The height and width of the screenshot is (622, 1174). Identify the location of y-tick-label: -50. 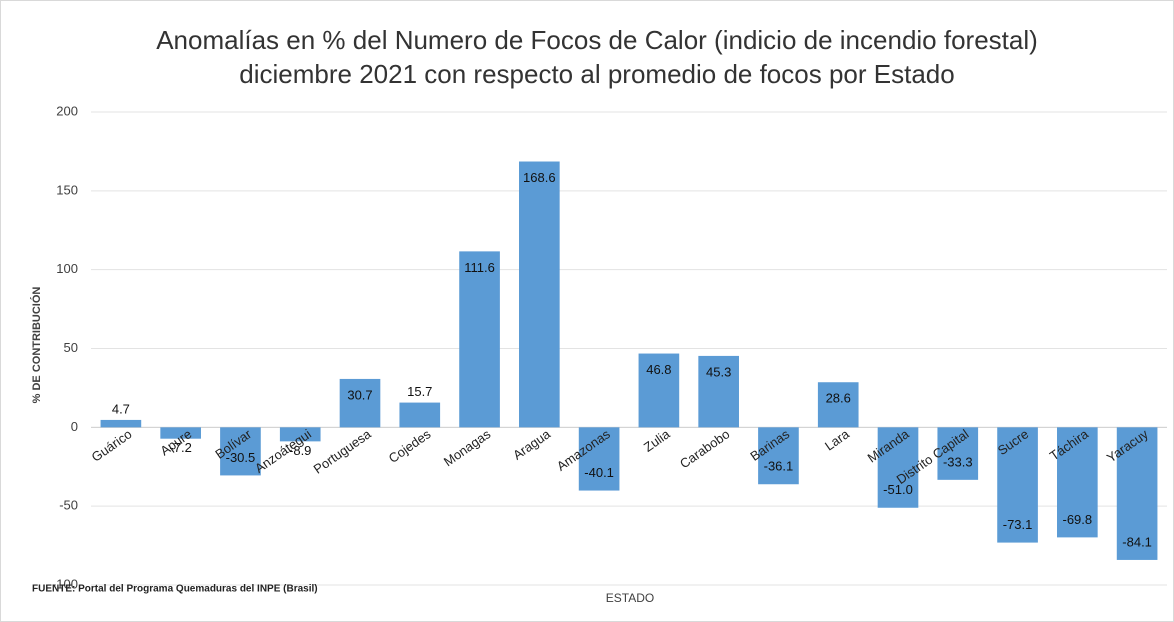
(68, 505).